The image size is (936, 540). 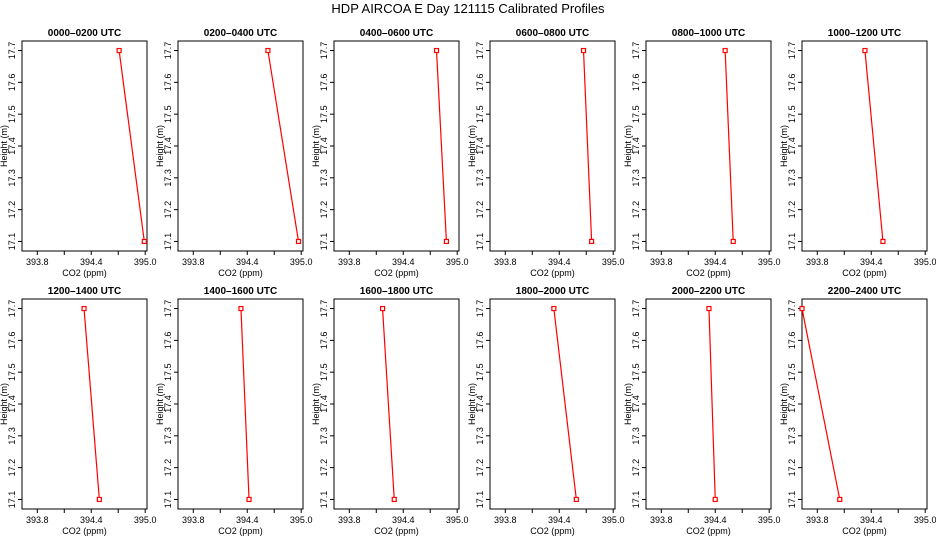 I want to click on panel-title: 0200–0400 UTC, so click(x=240, y=33).